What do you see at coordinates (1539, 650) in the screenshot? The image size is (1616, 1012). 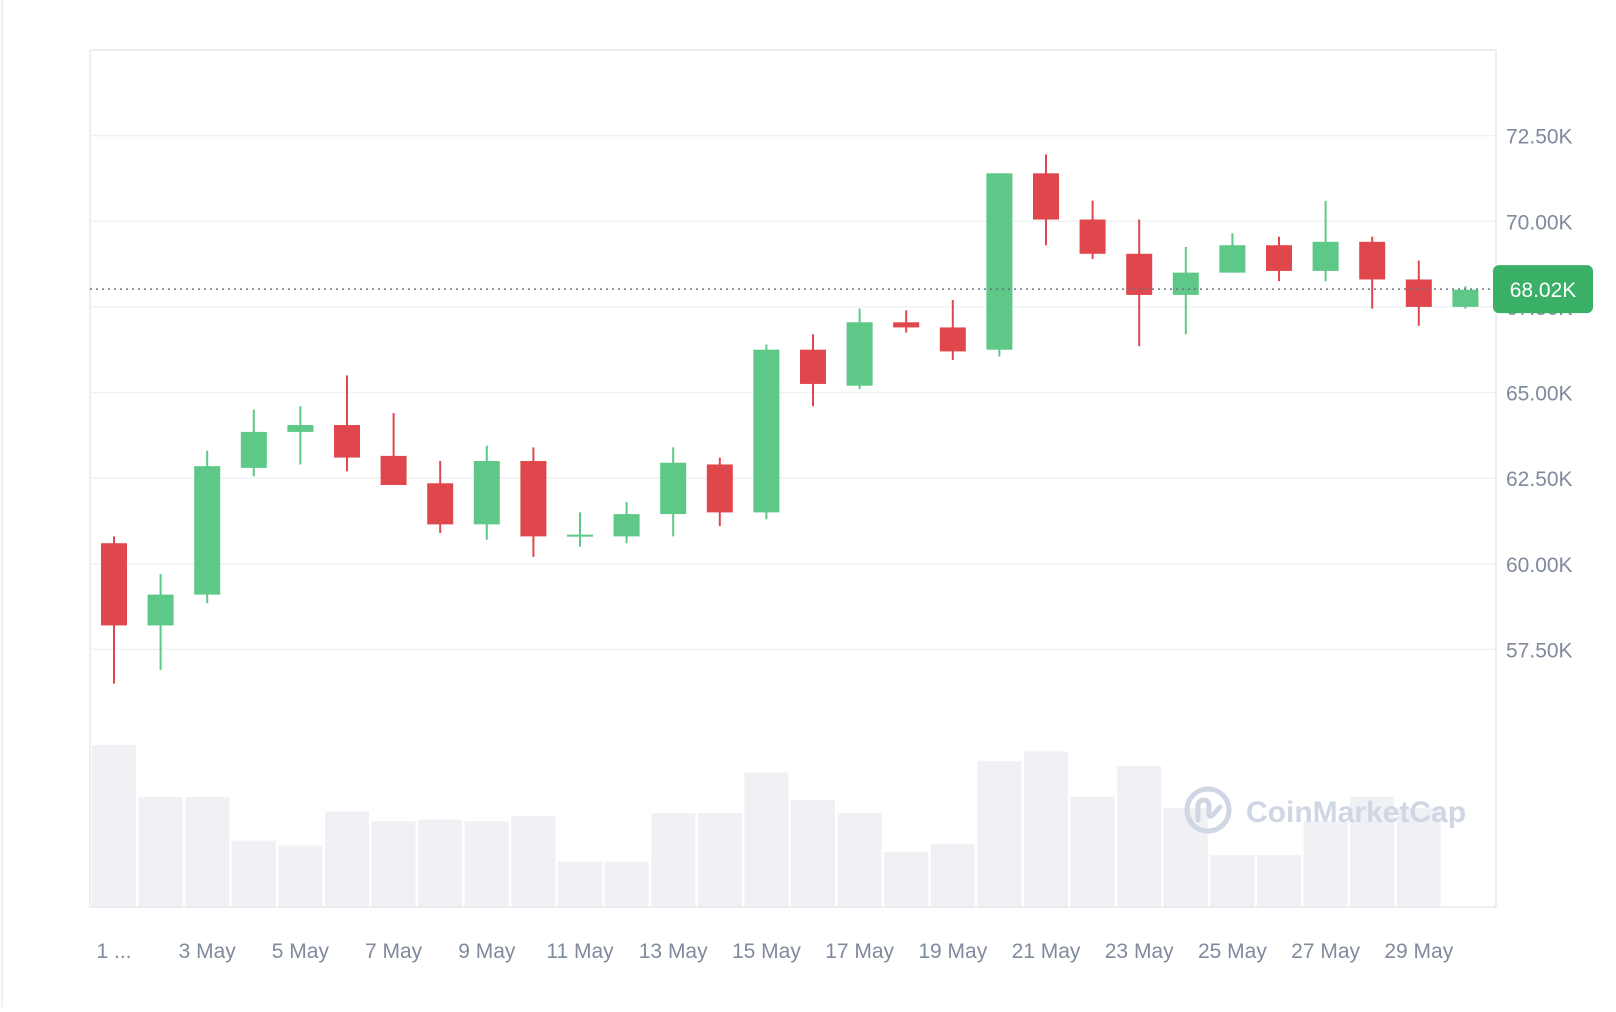 I see `y-tick-label: 57.50K` at bounding box center [1539, 650].